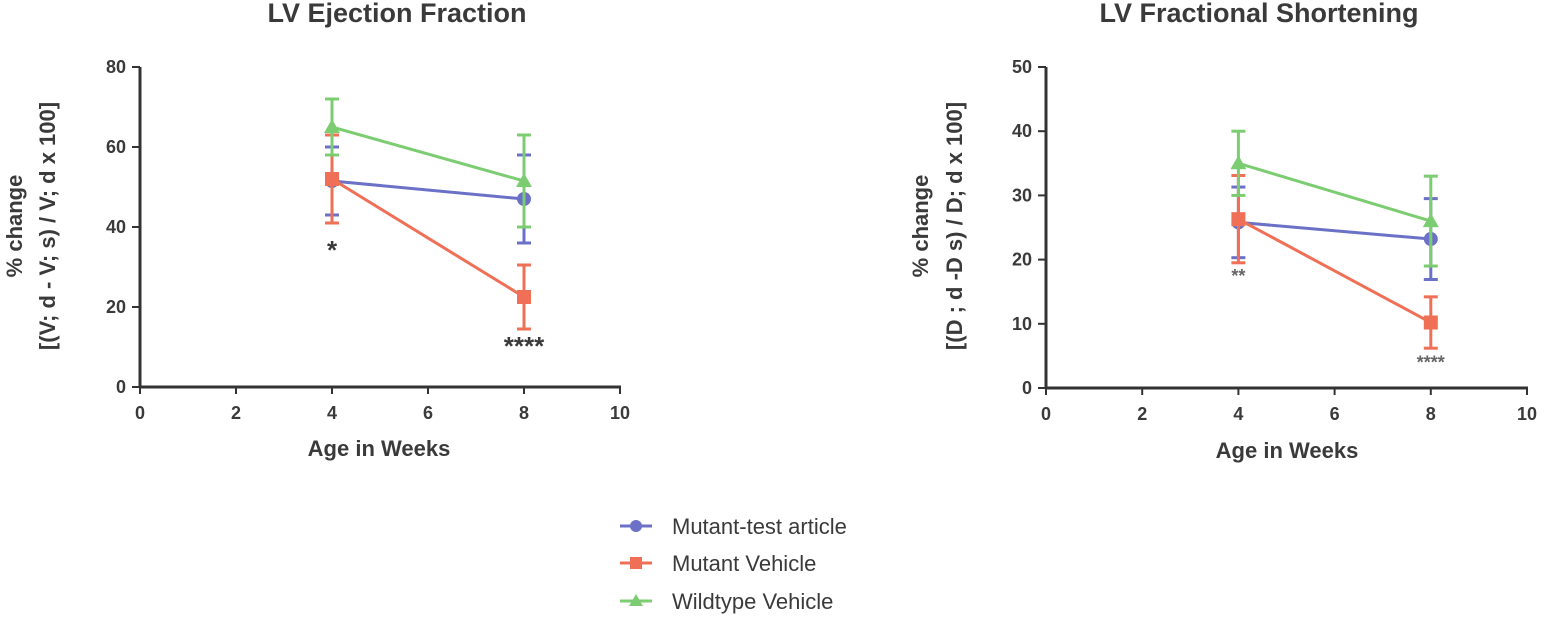  I want to click on triangle-marker-icon, so click(636, 600).